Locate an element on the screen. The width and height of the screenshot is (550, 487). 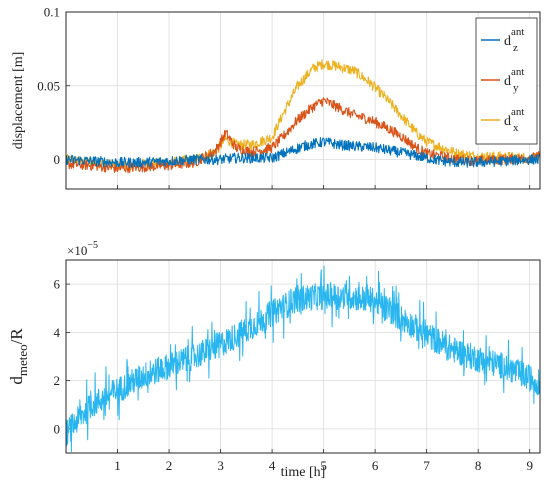
legend-subscript: z is located at coordinates (515, 48).